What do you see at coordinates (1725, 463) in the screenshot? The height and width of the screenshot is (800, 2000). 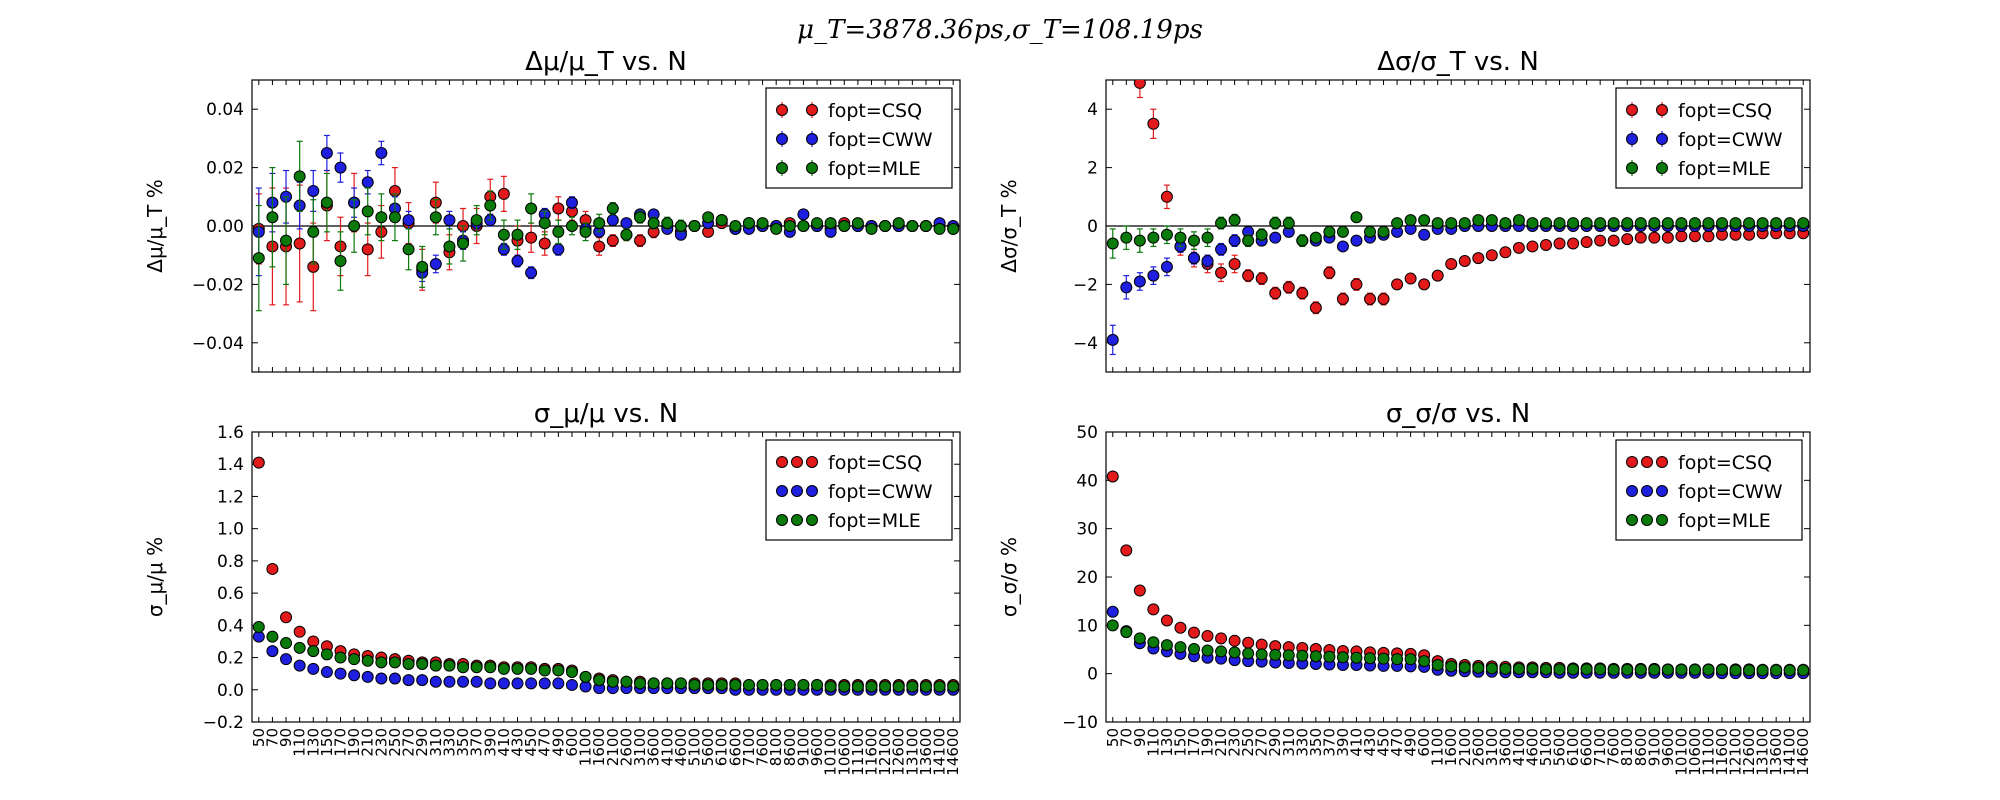 I see `legend-label: fopt=CSQ` at bounding box center [1725, 463].